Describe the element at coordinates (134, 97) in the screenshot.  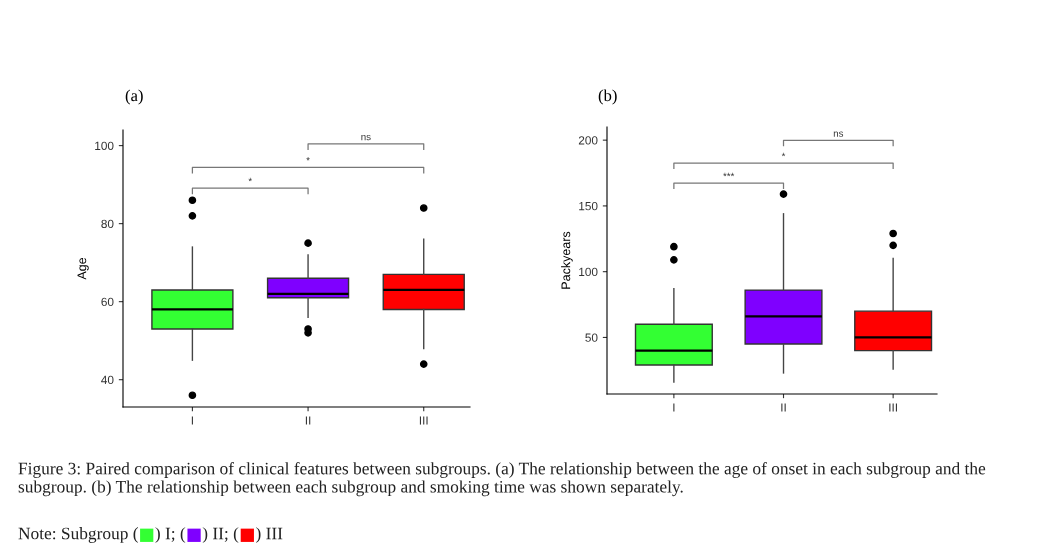
I see `chart-title: (a)` at that location.